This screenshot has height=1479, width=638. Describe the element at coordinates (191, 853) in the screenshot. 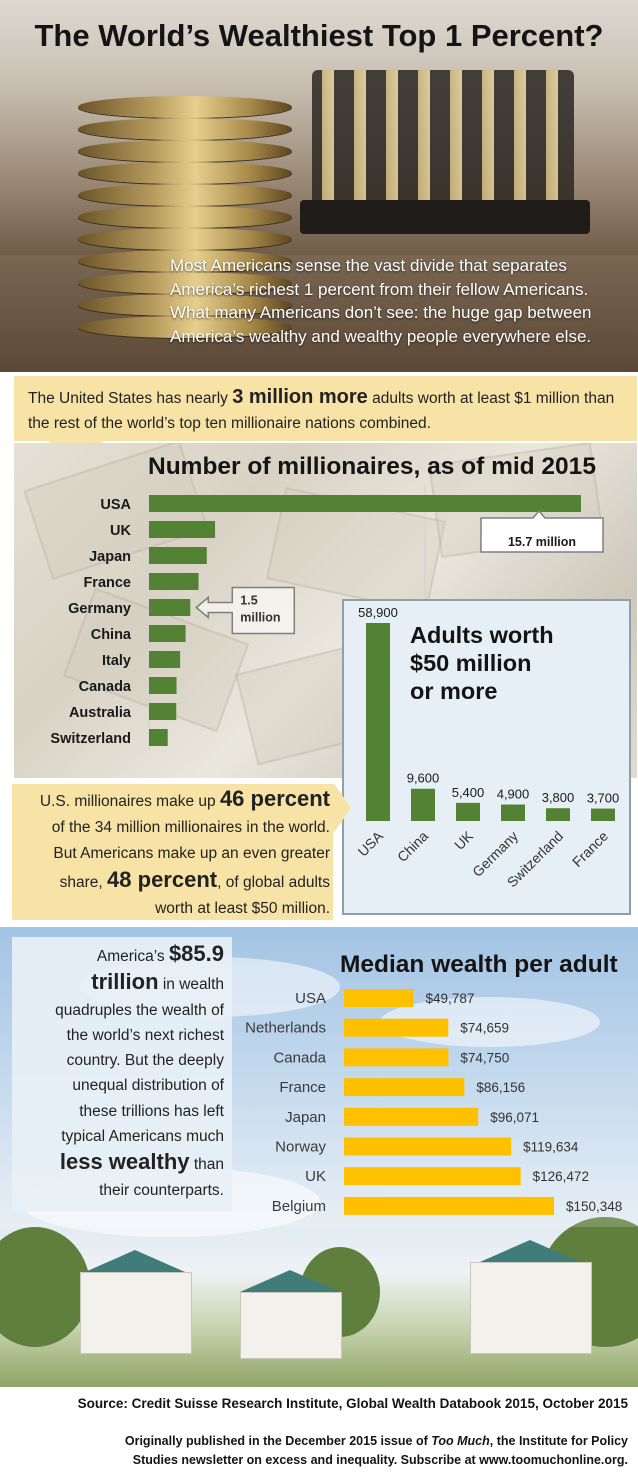

I see `share-text: But Americans make up an even greater` at that location.